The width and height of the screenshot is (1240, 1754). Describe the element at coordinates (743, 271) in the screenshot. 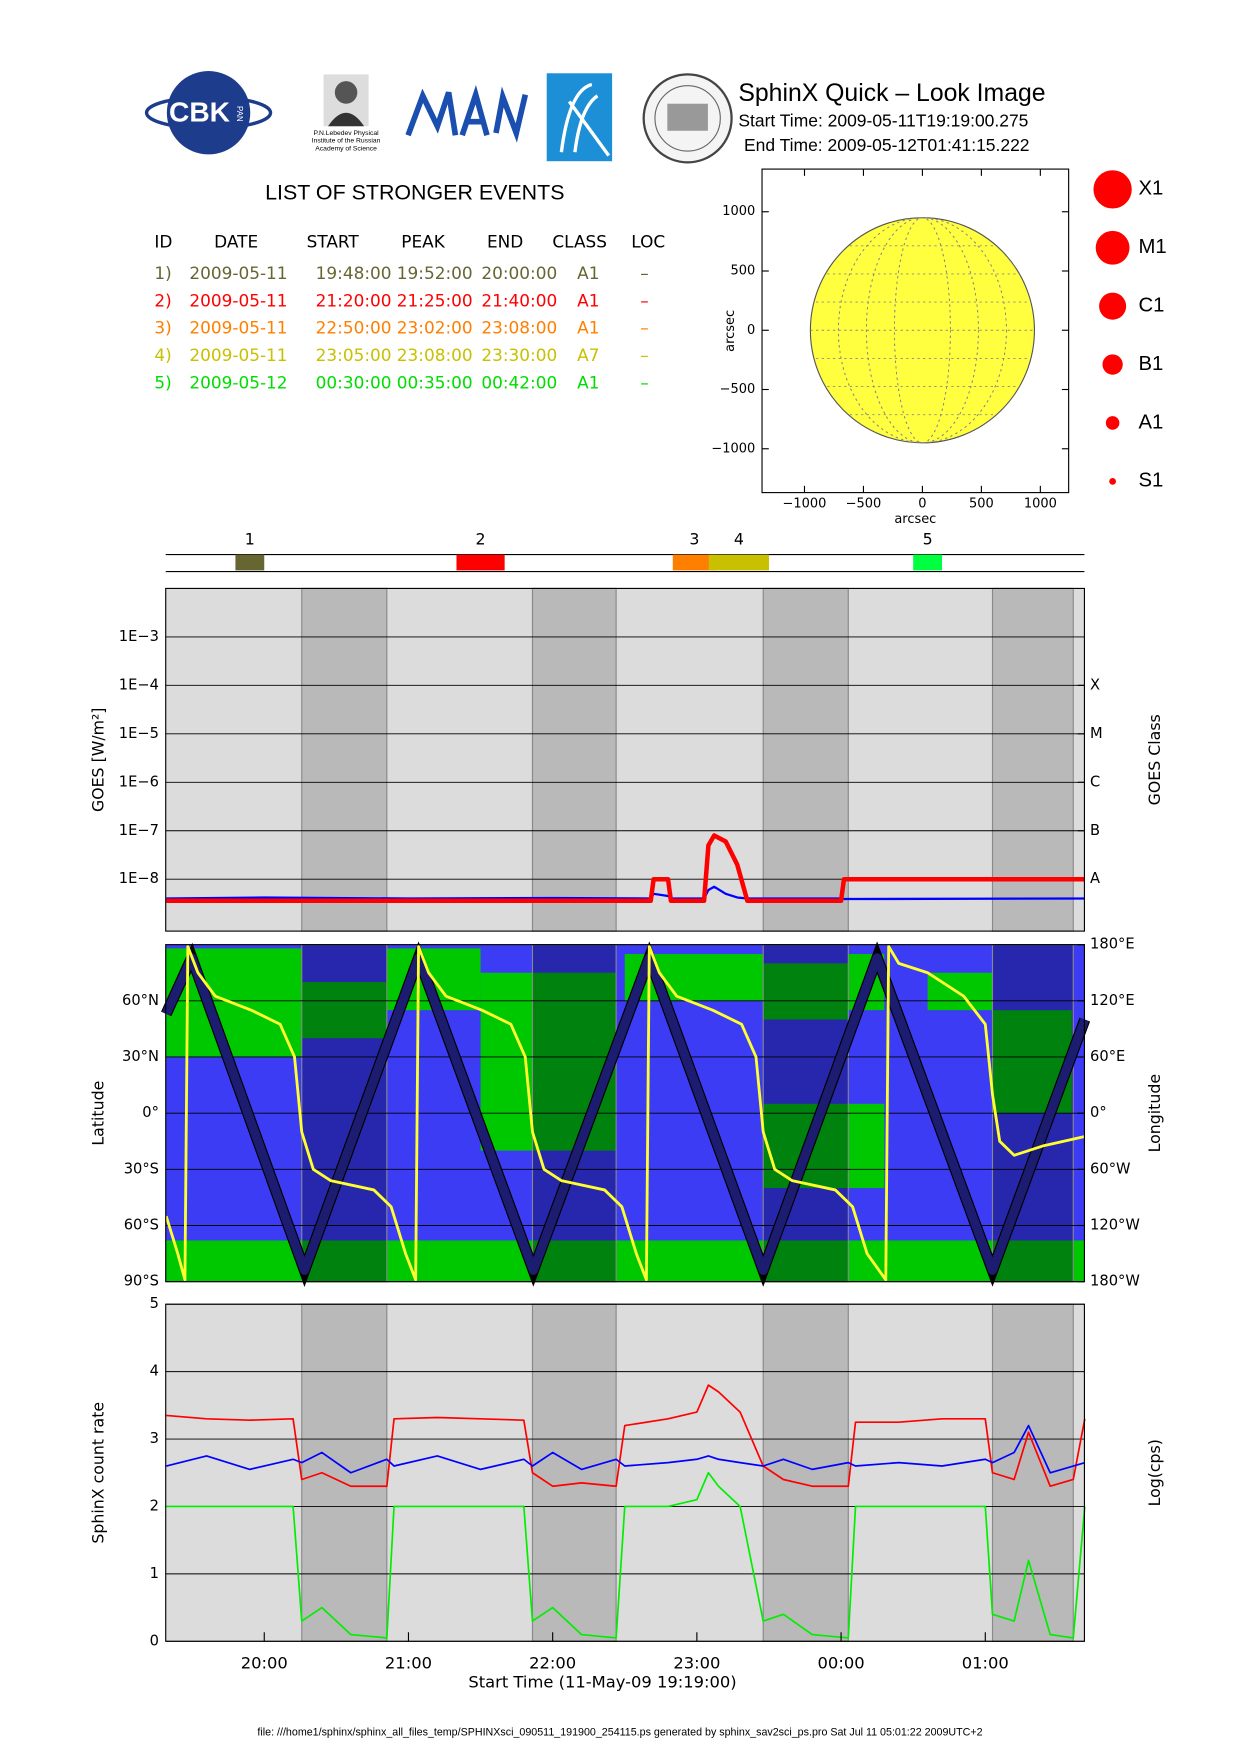

I see `y-tick-label: 500` at that location.